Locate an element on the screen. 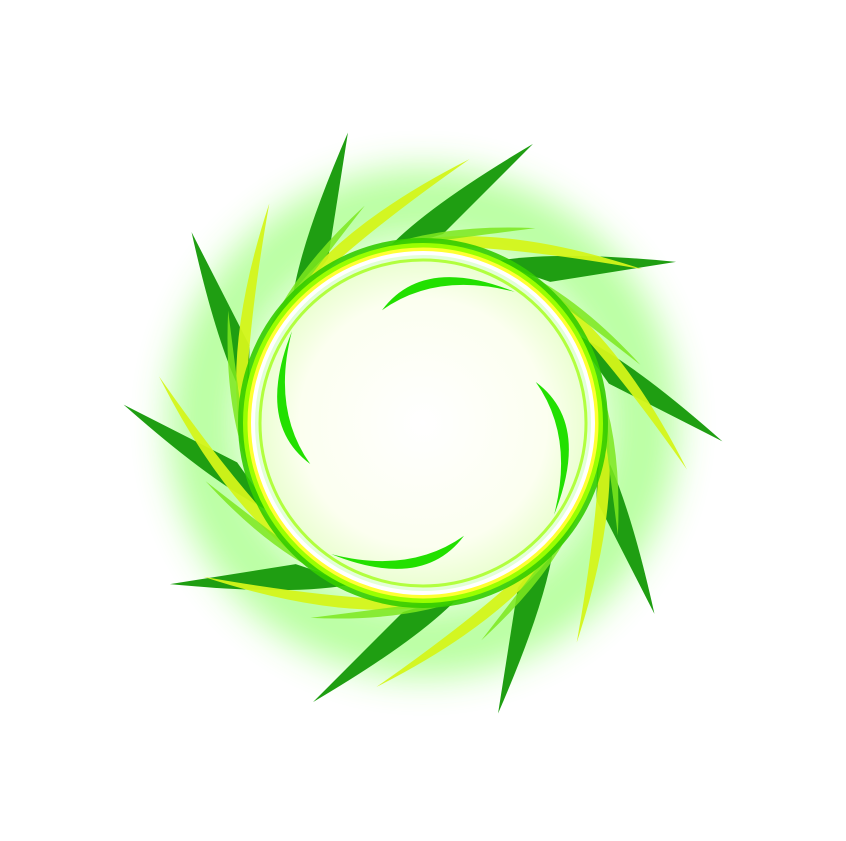  inner-green-streaks is located at coordinates (423, 423).